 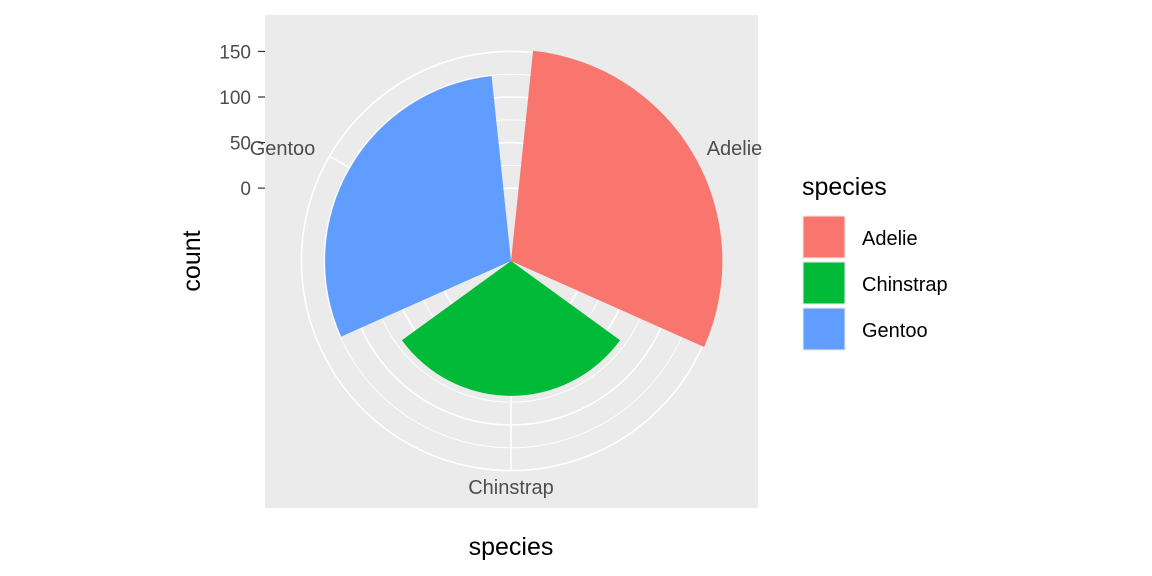 What do you see at coordinates (890, 239) in the screenshot?
I see `legend-label-adelie: Adelie` at bounding box center [890, 239].